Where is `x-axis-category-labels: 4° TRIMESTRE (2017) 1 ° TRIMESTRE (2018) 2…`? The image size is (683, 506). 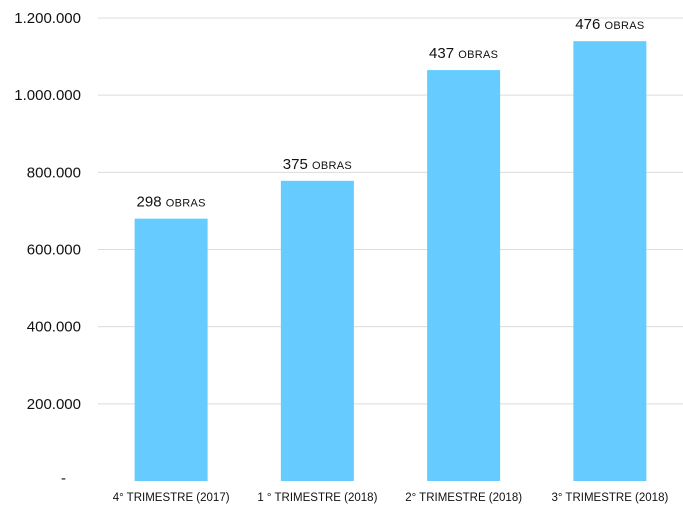 x-axis-category-labels: 4° TRIMESTRE (2017) 1 ° TRIMESTRE (2018) 2… is located at coordinates (391, 498).